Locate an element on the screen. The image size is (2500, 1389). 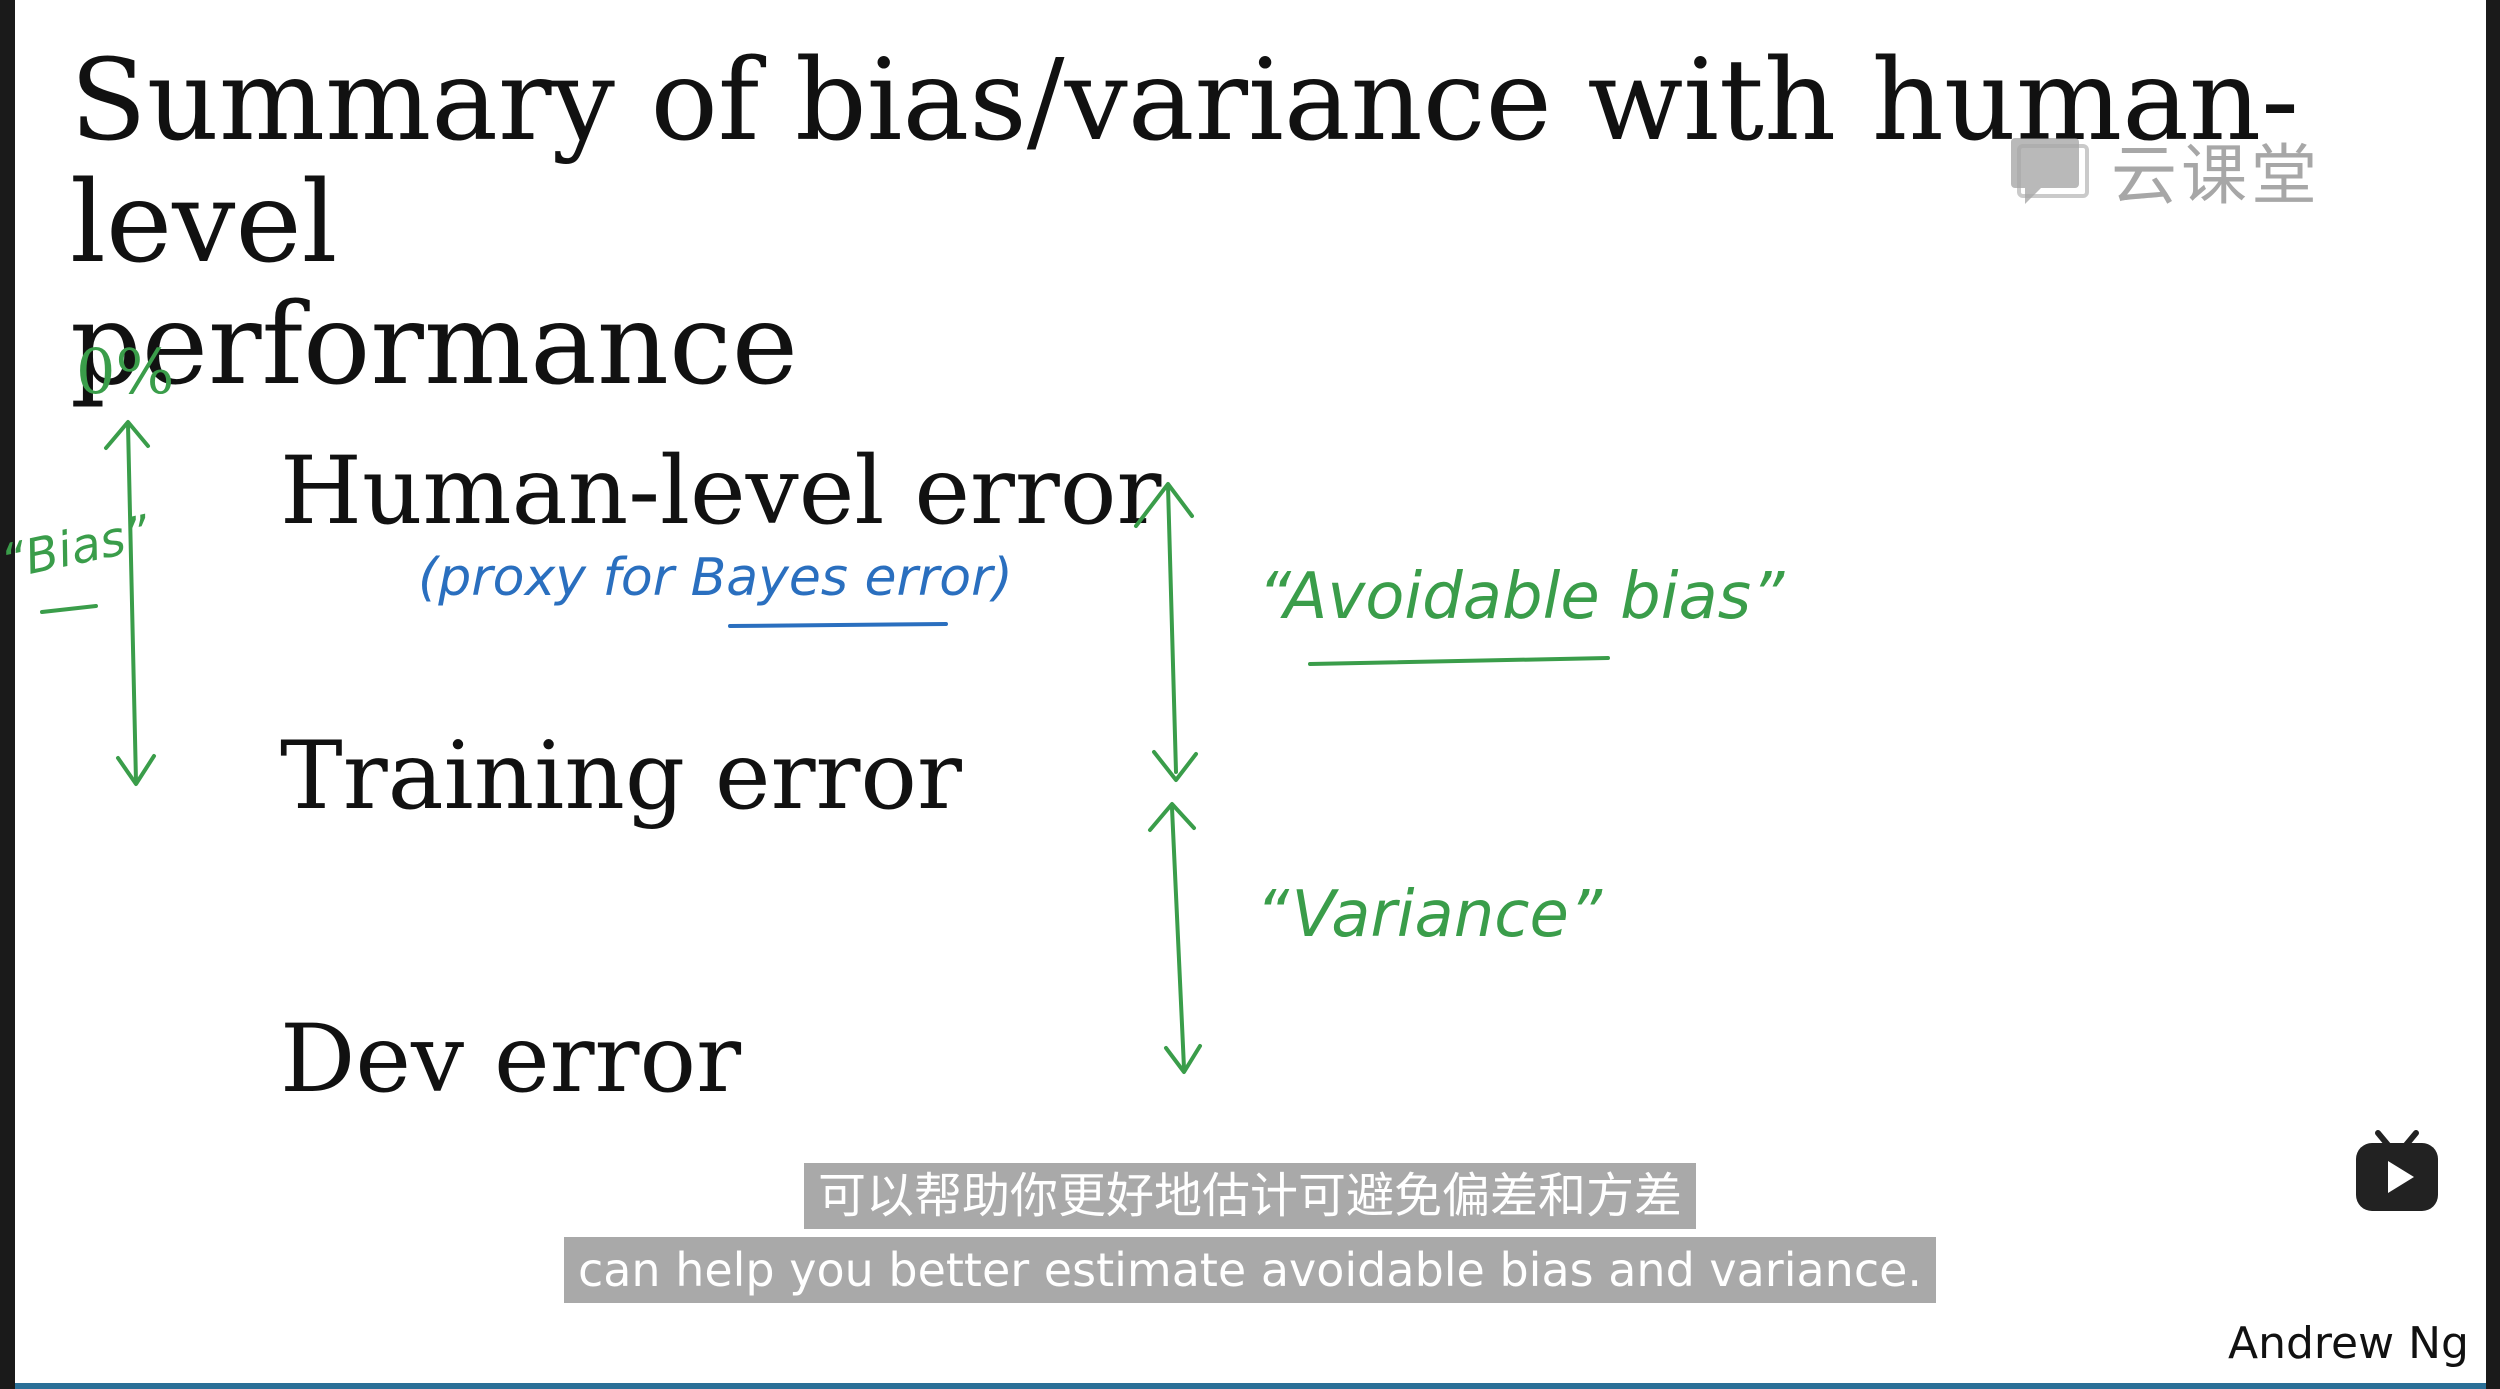
variance-arrow-head-down is located at coordinates (1183, 1059).